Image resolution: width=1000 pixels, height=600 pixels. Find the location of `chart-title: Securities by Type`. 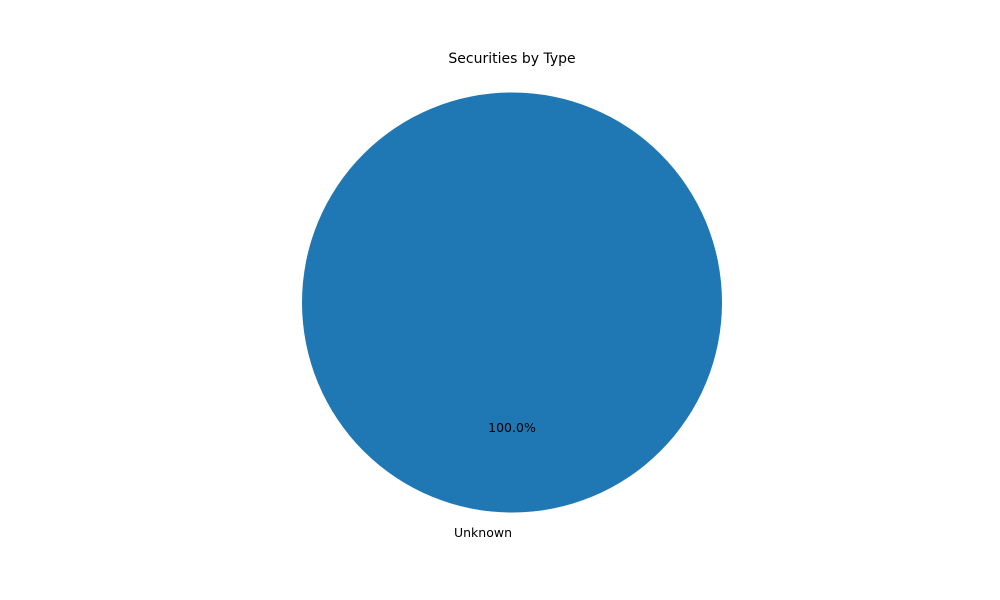

chart-title: Securities by Type is located at coordinates (511, 59).